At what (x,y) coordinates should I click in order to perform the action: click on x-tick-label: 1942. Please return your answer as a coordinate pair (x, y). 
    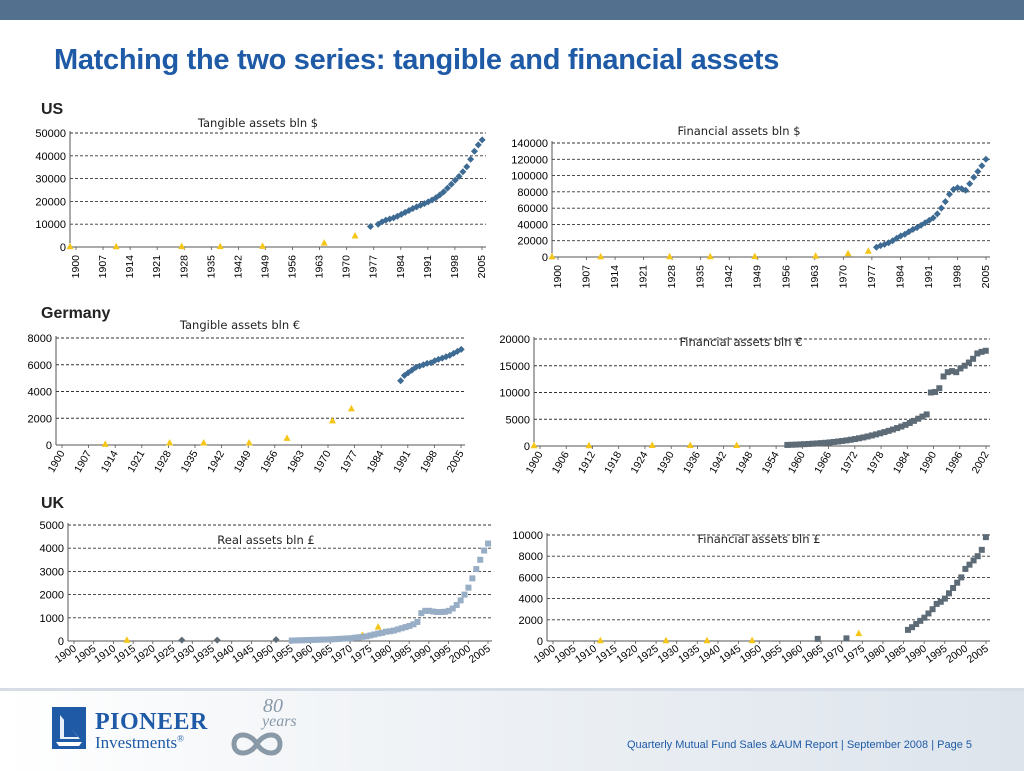
    Looking at the image, I should click on (238, 267).